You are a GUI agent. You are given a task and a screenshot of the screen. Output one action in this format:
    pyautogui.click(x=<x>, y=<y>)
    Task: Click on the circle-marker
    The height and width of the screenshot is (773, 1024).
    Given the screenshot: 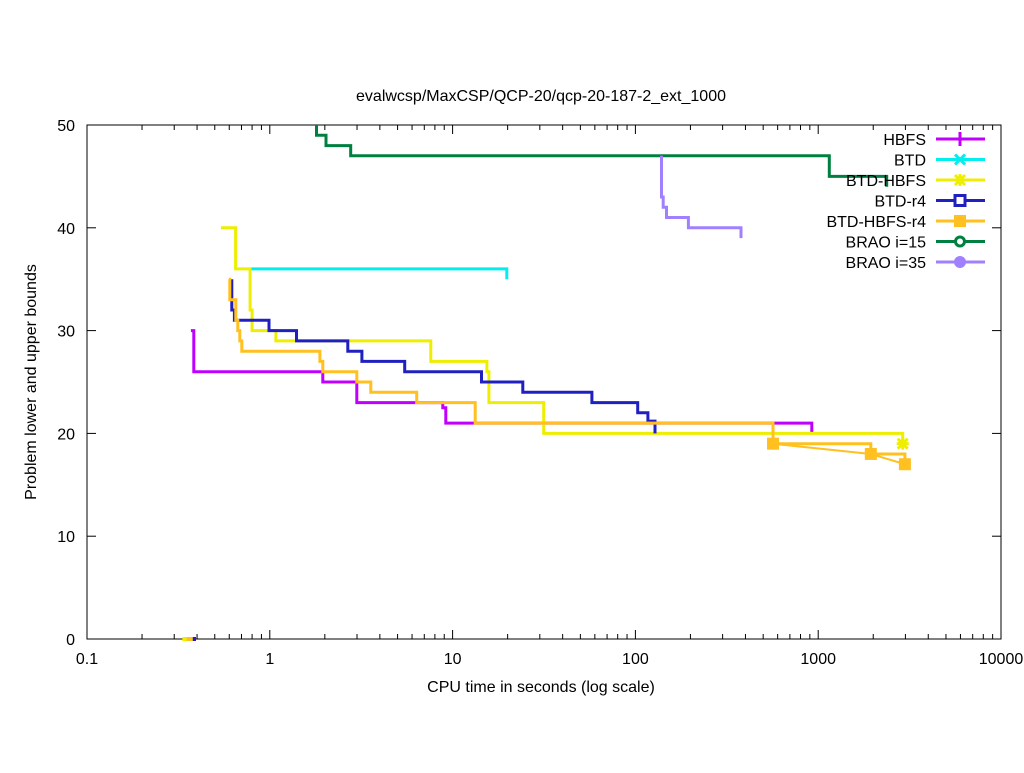 What is the action you would take?
    pyautogui.click(x=960, y=241)
    